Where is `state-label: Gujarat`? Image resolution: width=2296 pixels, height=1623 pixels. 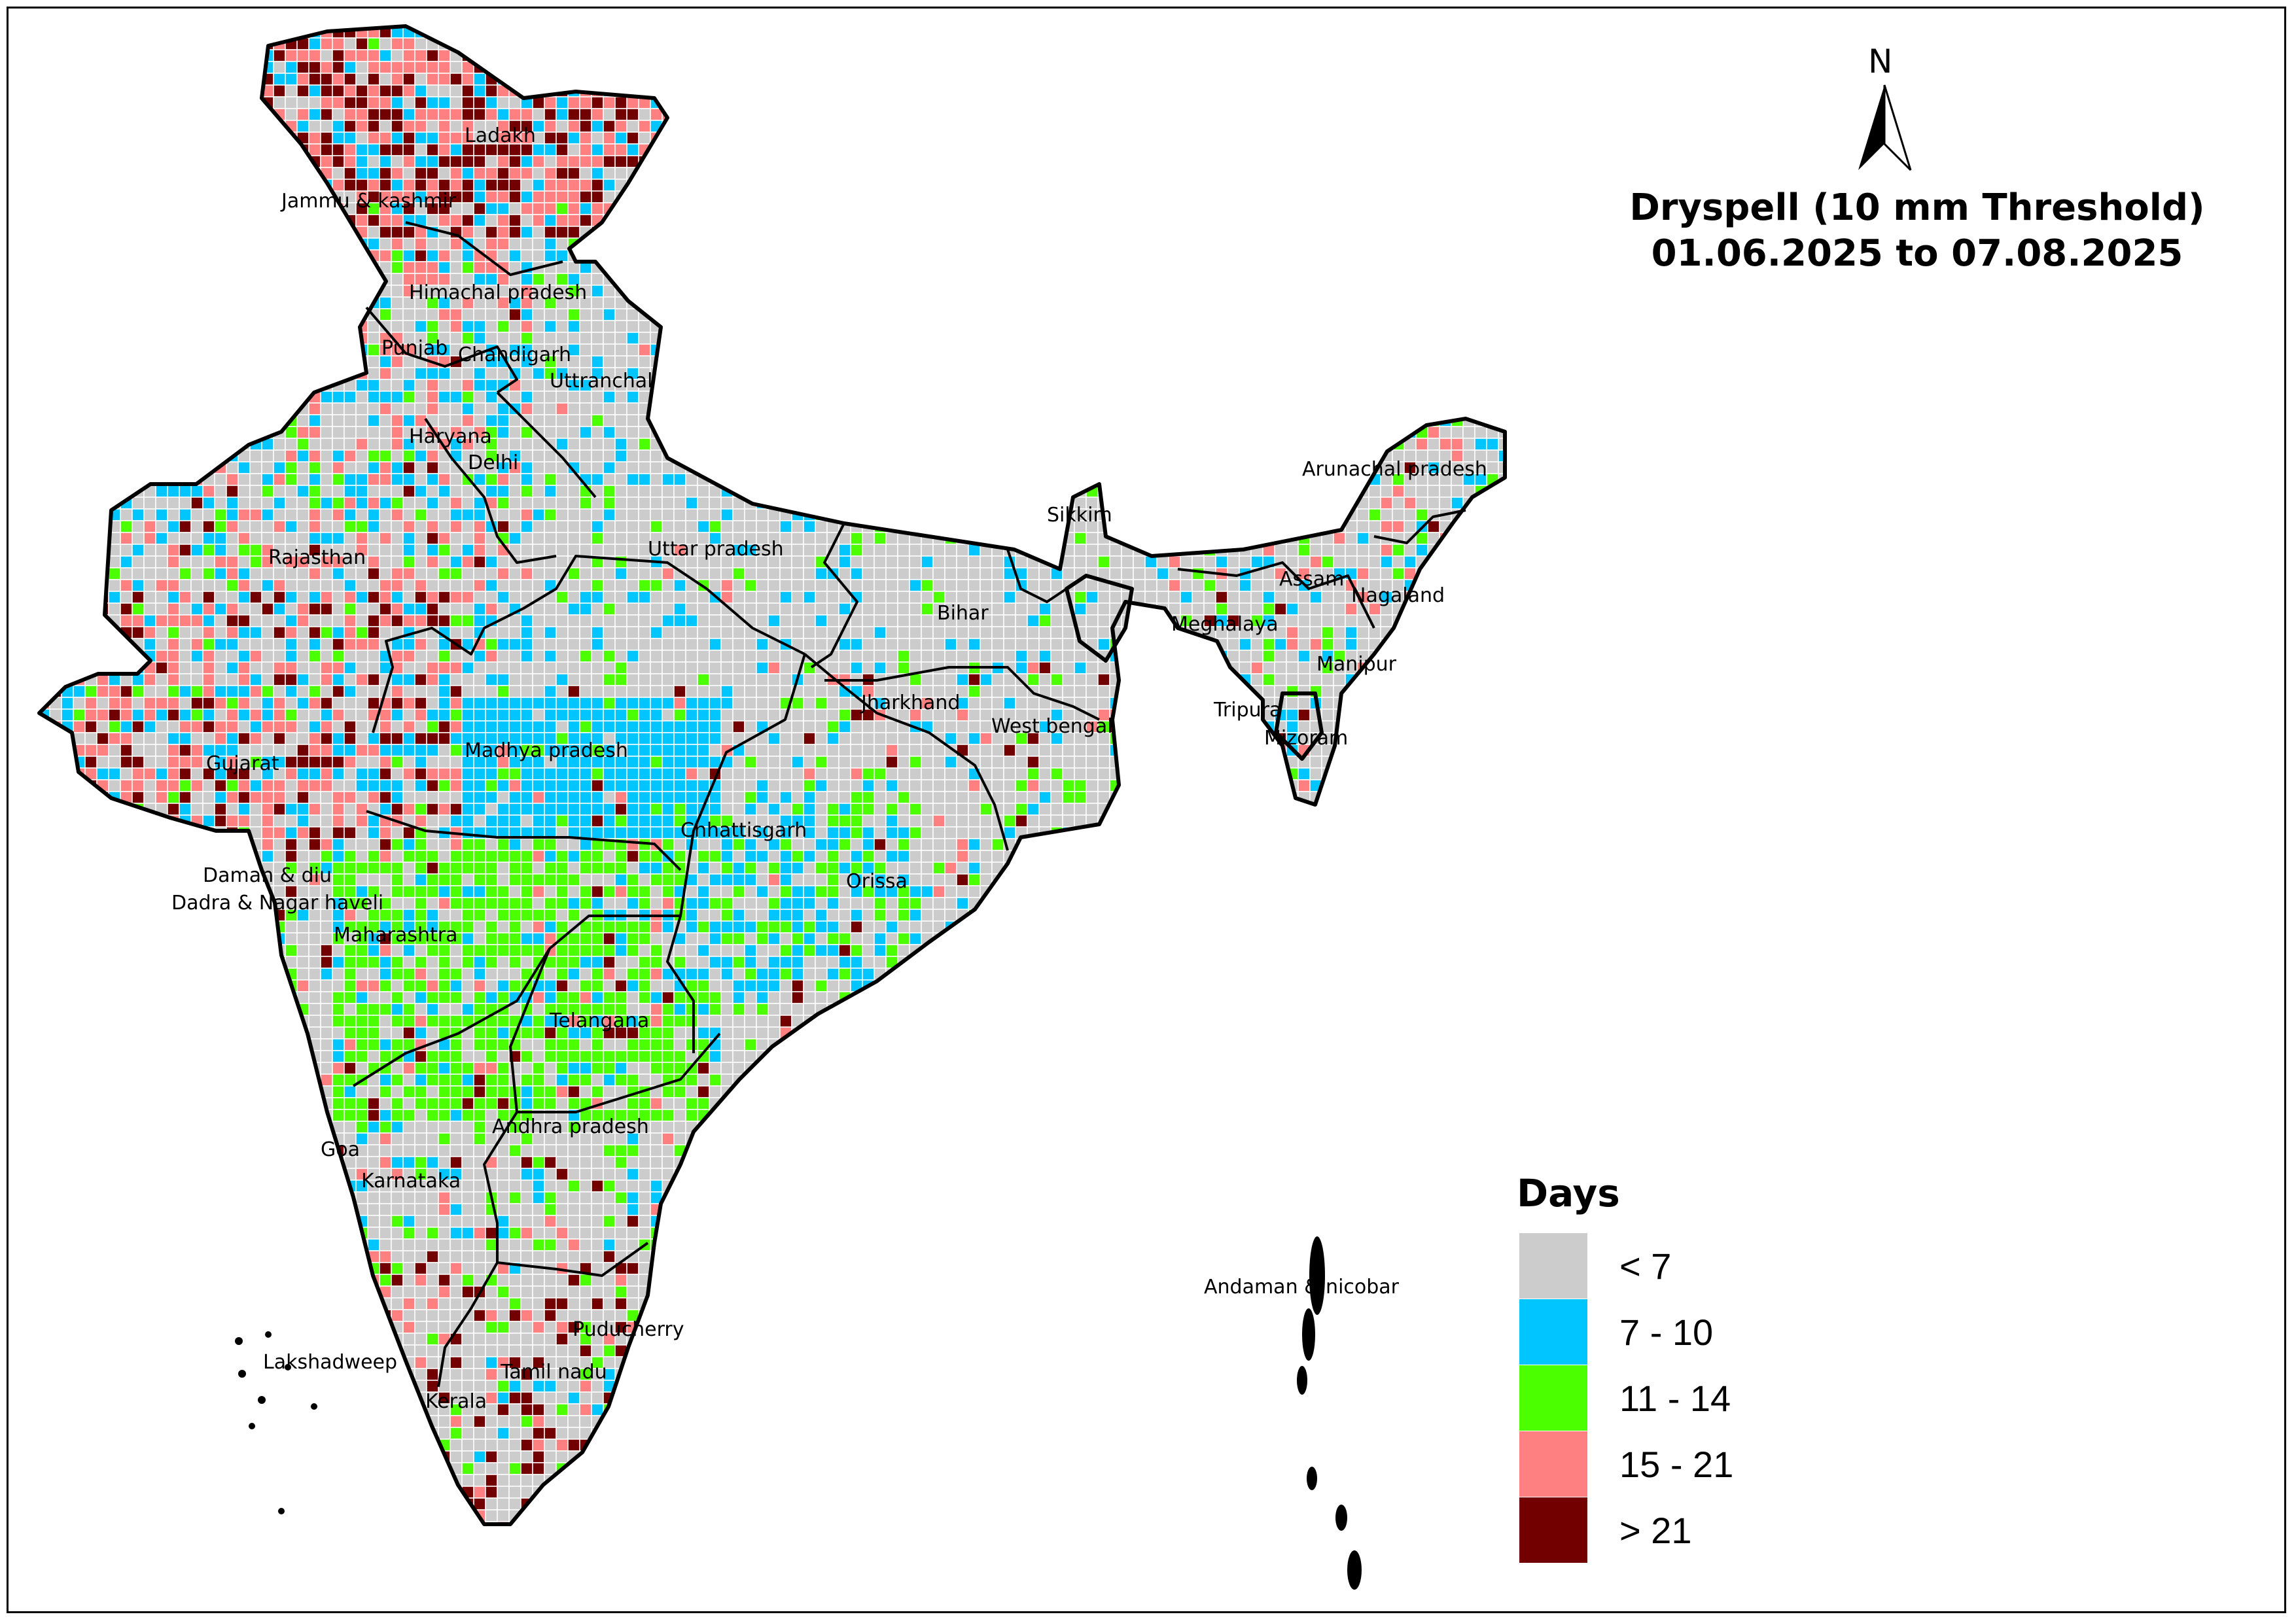
state-label: Gujarat is located at coordinates (243, 763).